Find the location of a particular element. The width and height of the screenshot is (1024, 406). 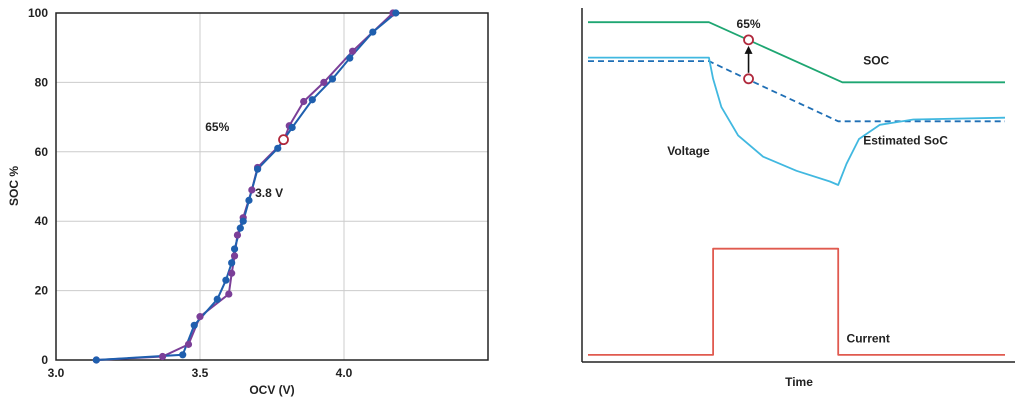

left-y-tick-label: 40 is located at coordinates (42, 221).